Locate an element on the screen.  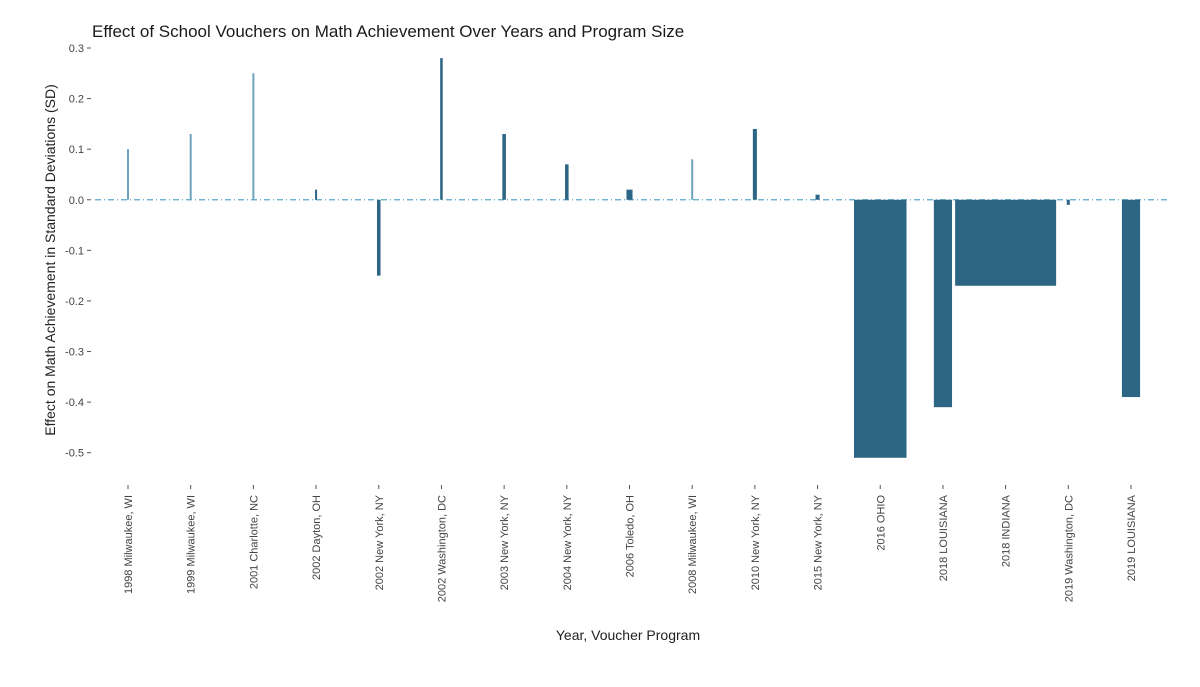
y-tick-label: 0.3 is located at coordinates (76, 49).